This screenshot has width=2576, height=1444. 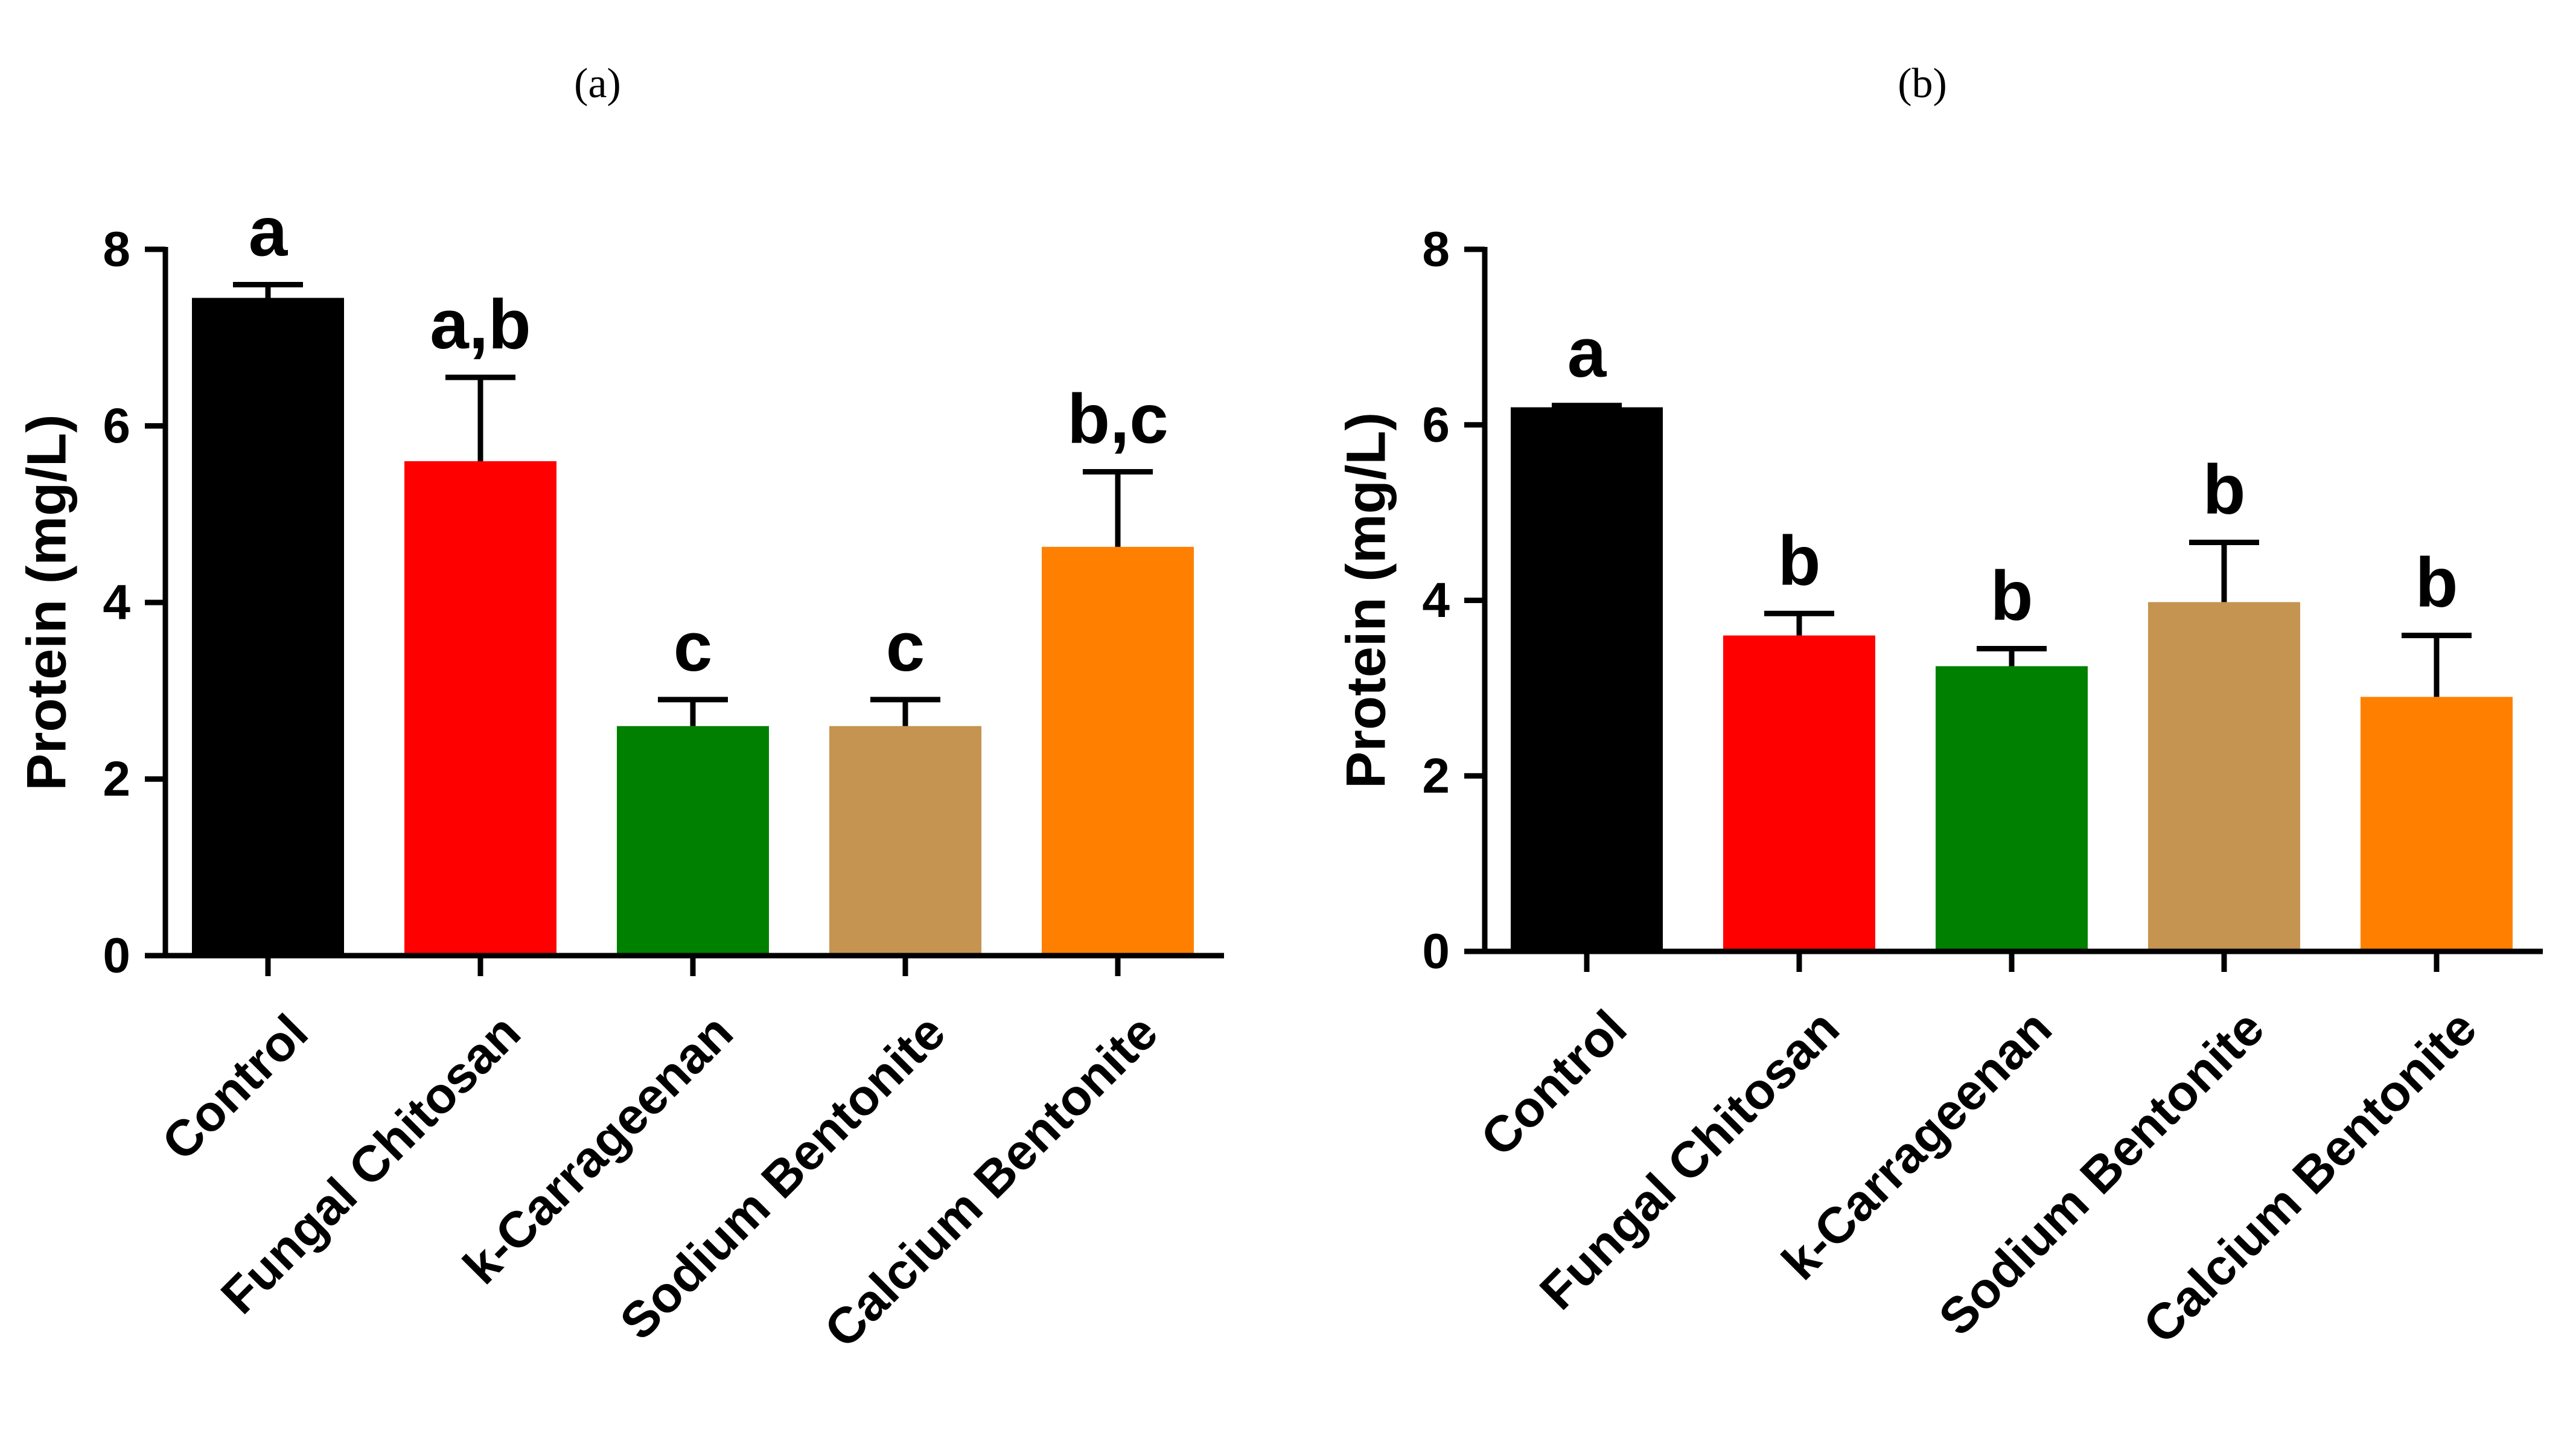 I want to click on significance-label: b,c, so click(x=1117, y=419).